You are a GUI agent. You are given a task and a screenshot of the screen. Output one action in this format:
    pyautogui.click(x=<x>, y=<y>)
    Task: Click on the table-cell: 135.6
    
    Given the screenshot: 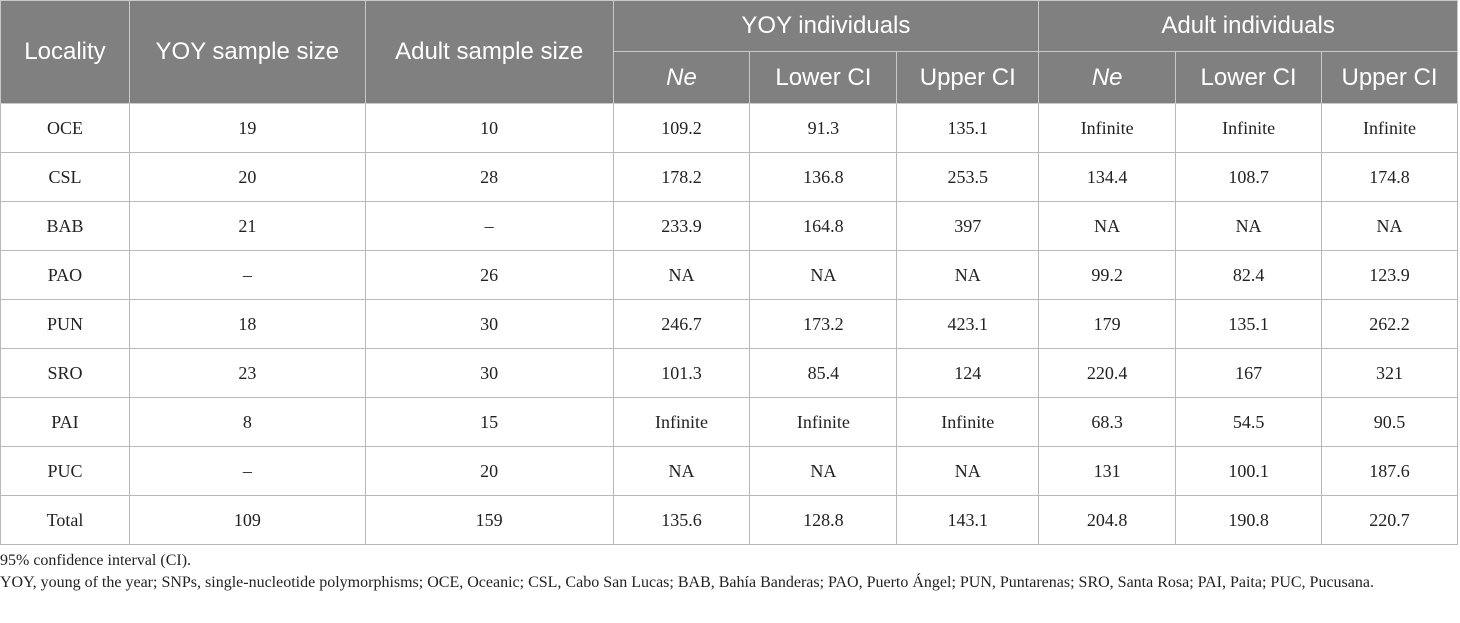 What is the action you would take?
    pyautogui.click(x=681, y=520)
    